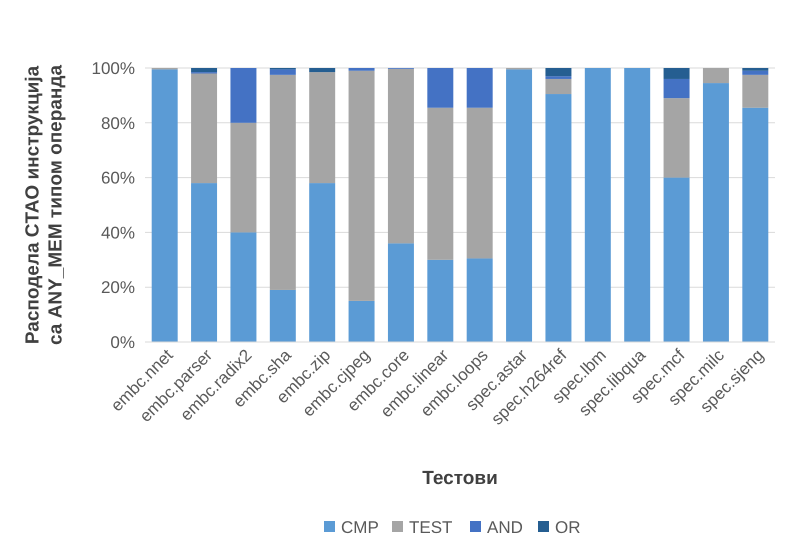 Image resolution: width=790 pixels, height=549 pixels. I want to click on legend-label: TEST, so click(430, 527).